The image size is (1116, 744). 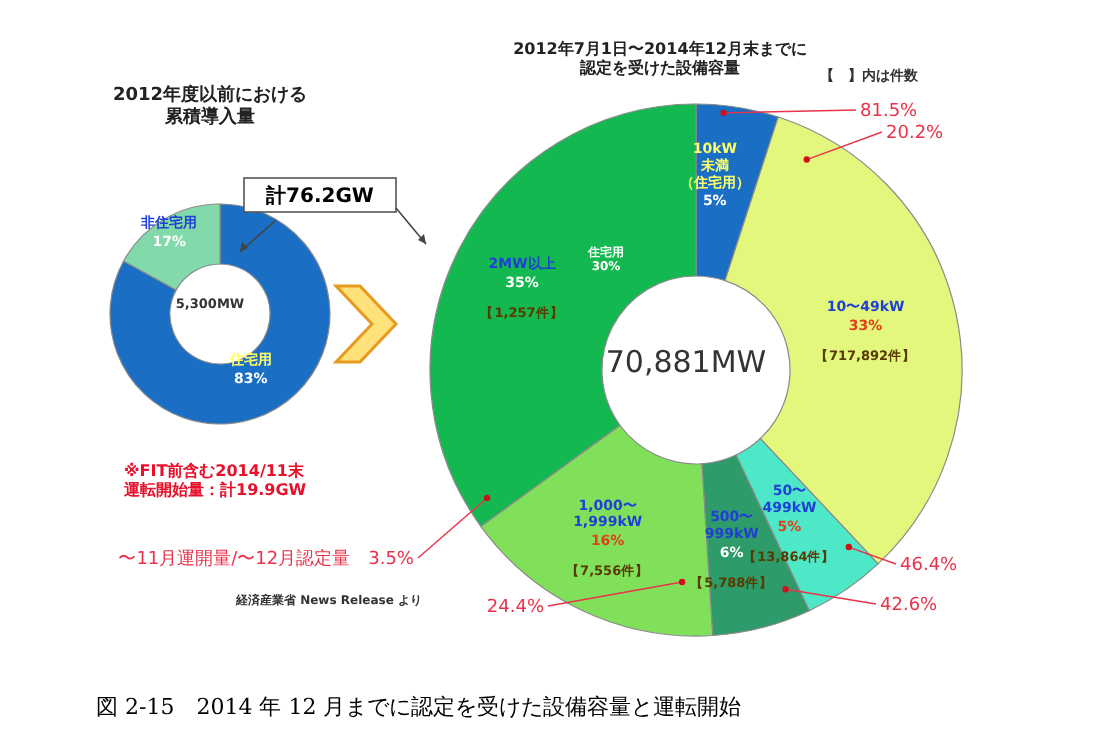 I want to click on text: 24.4%, so click(x=515, y=608).